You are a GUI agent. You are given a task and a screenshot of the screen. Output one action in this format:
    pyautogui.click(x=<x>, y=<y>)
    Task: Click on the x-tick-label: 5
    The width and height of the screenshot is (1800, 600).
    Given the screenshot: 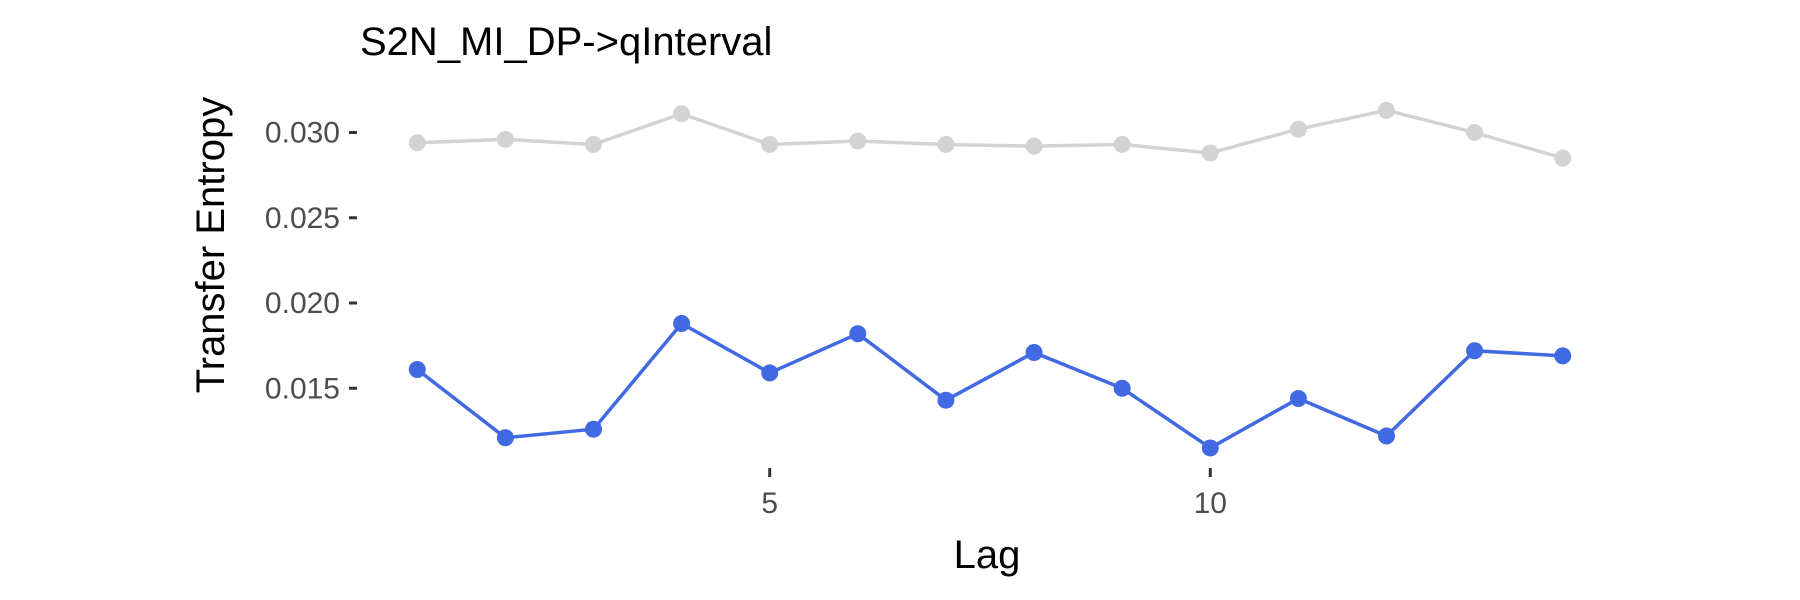 What is the action you would take?
    pyautogui.click(x=769, y=503)
    